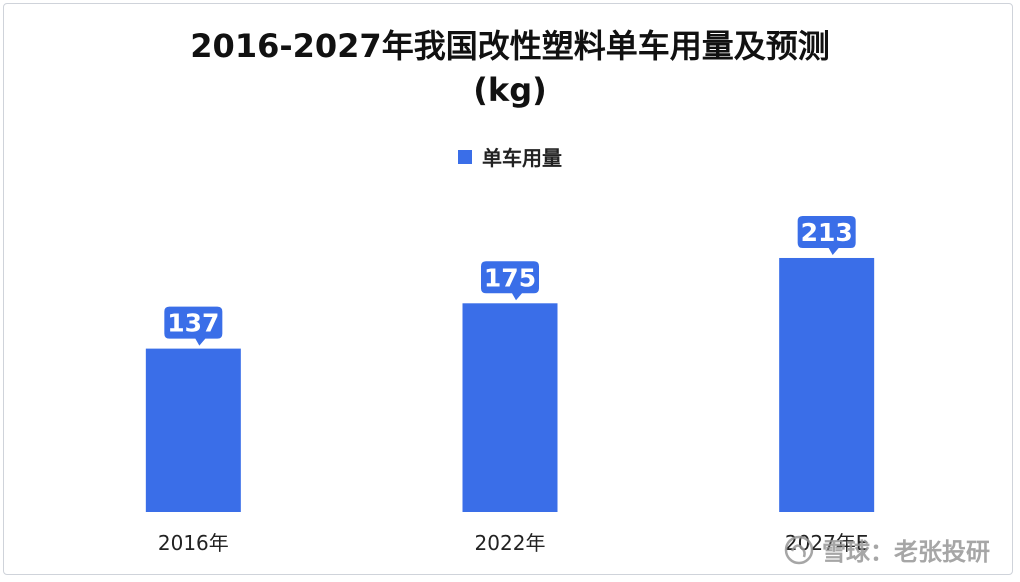 The width and height of the screenshot is (1020, 582). What do you see at coordinates (465, 156) in the screenshot?
I see `legend-swatch` at bounding box center [465, 156].